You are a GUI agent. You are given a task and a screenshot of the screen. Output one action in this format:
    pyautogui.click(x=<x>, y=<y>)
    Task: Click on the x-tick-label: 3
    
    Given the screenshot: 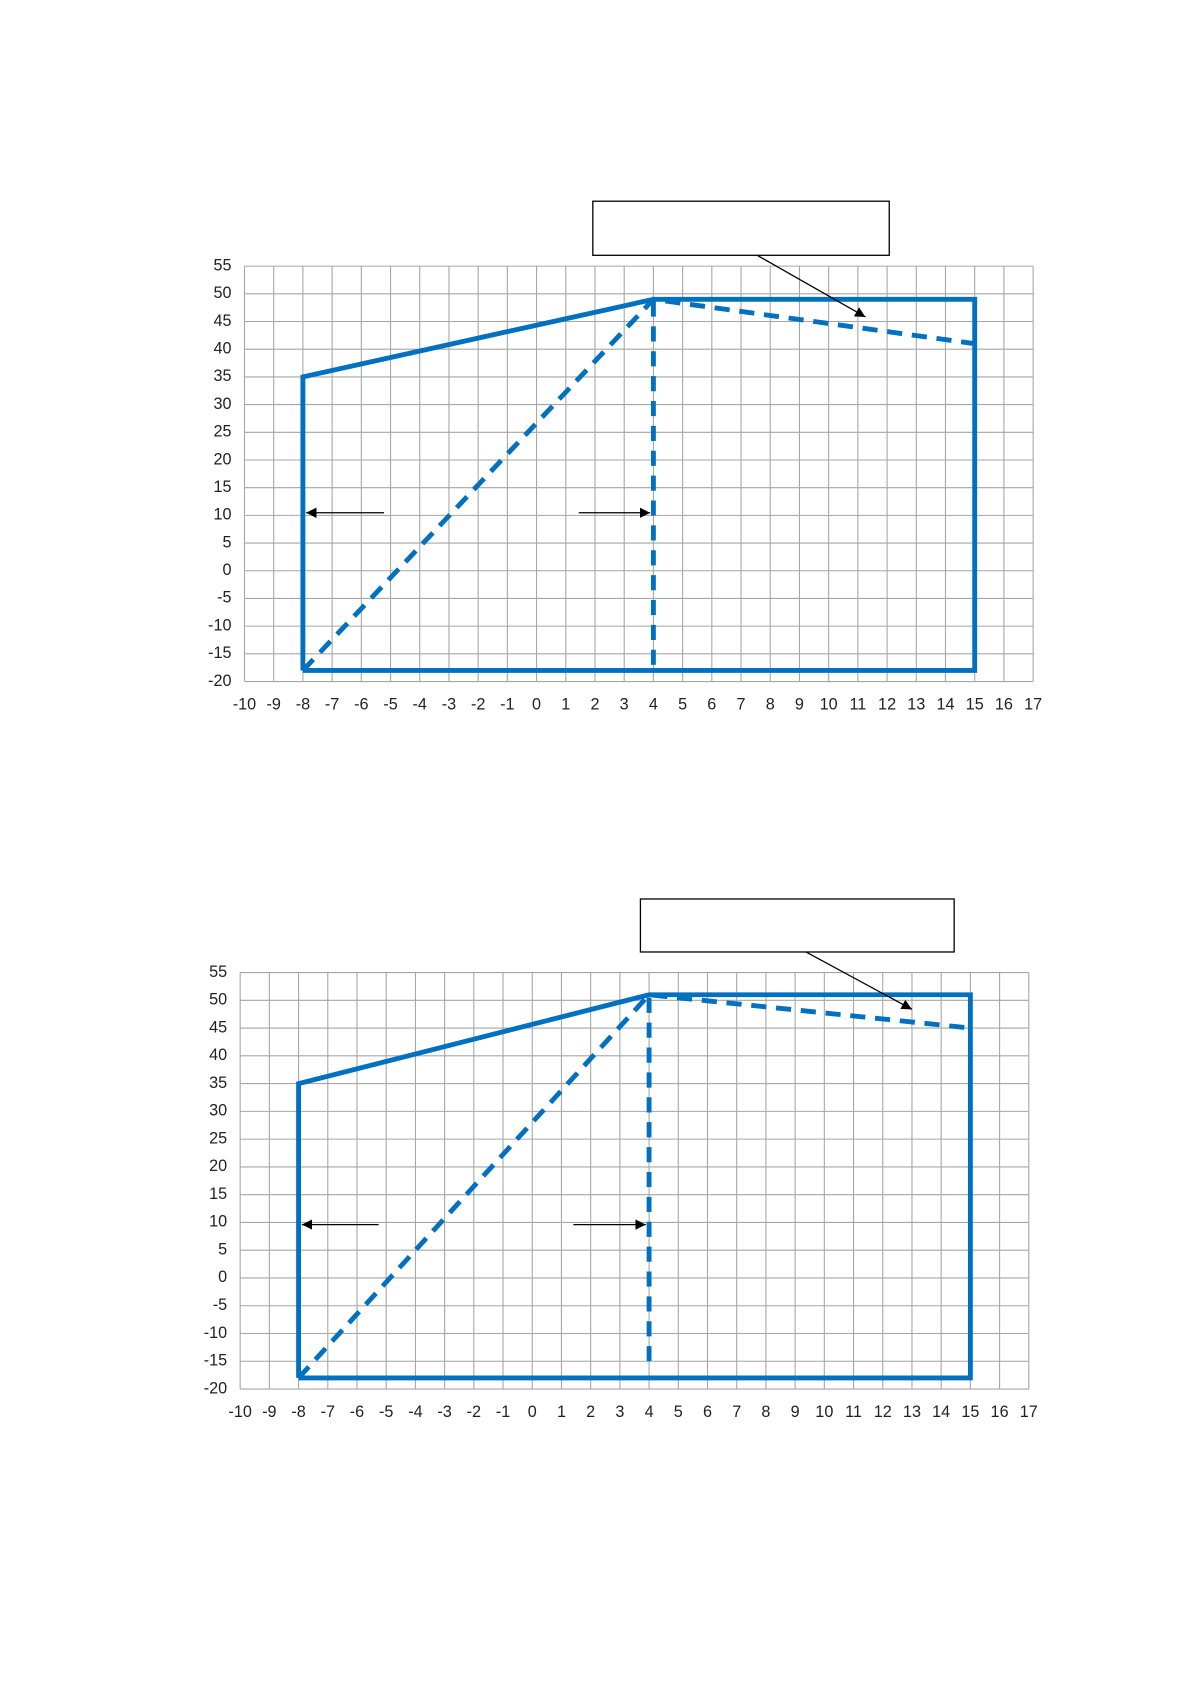 What is the action you would take?
    pyautogui.click(x=624, y=705)
    